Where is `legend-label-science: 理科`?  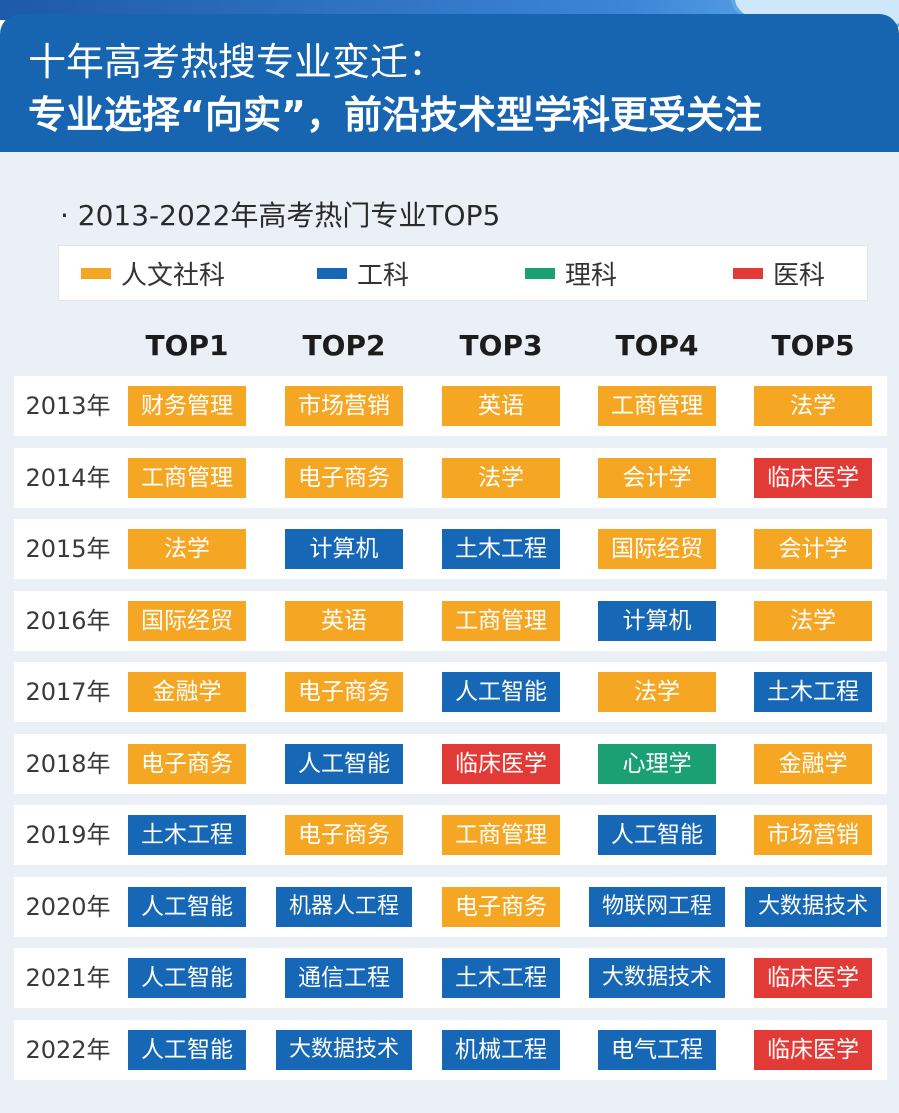
legend-label-science: 理科 is located at coordinates (591, 275).